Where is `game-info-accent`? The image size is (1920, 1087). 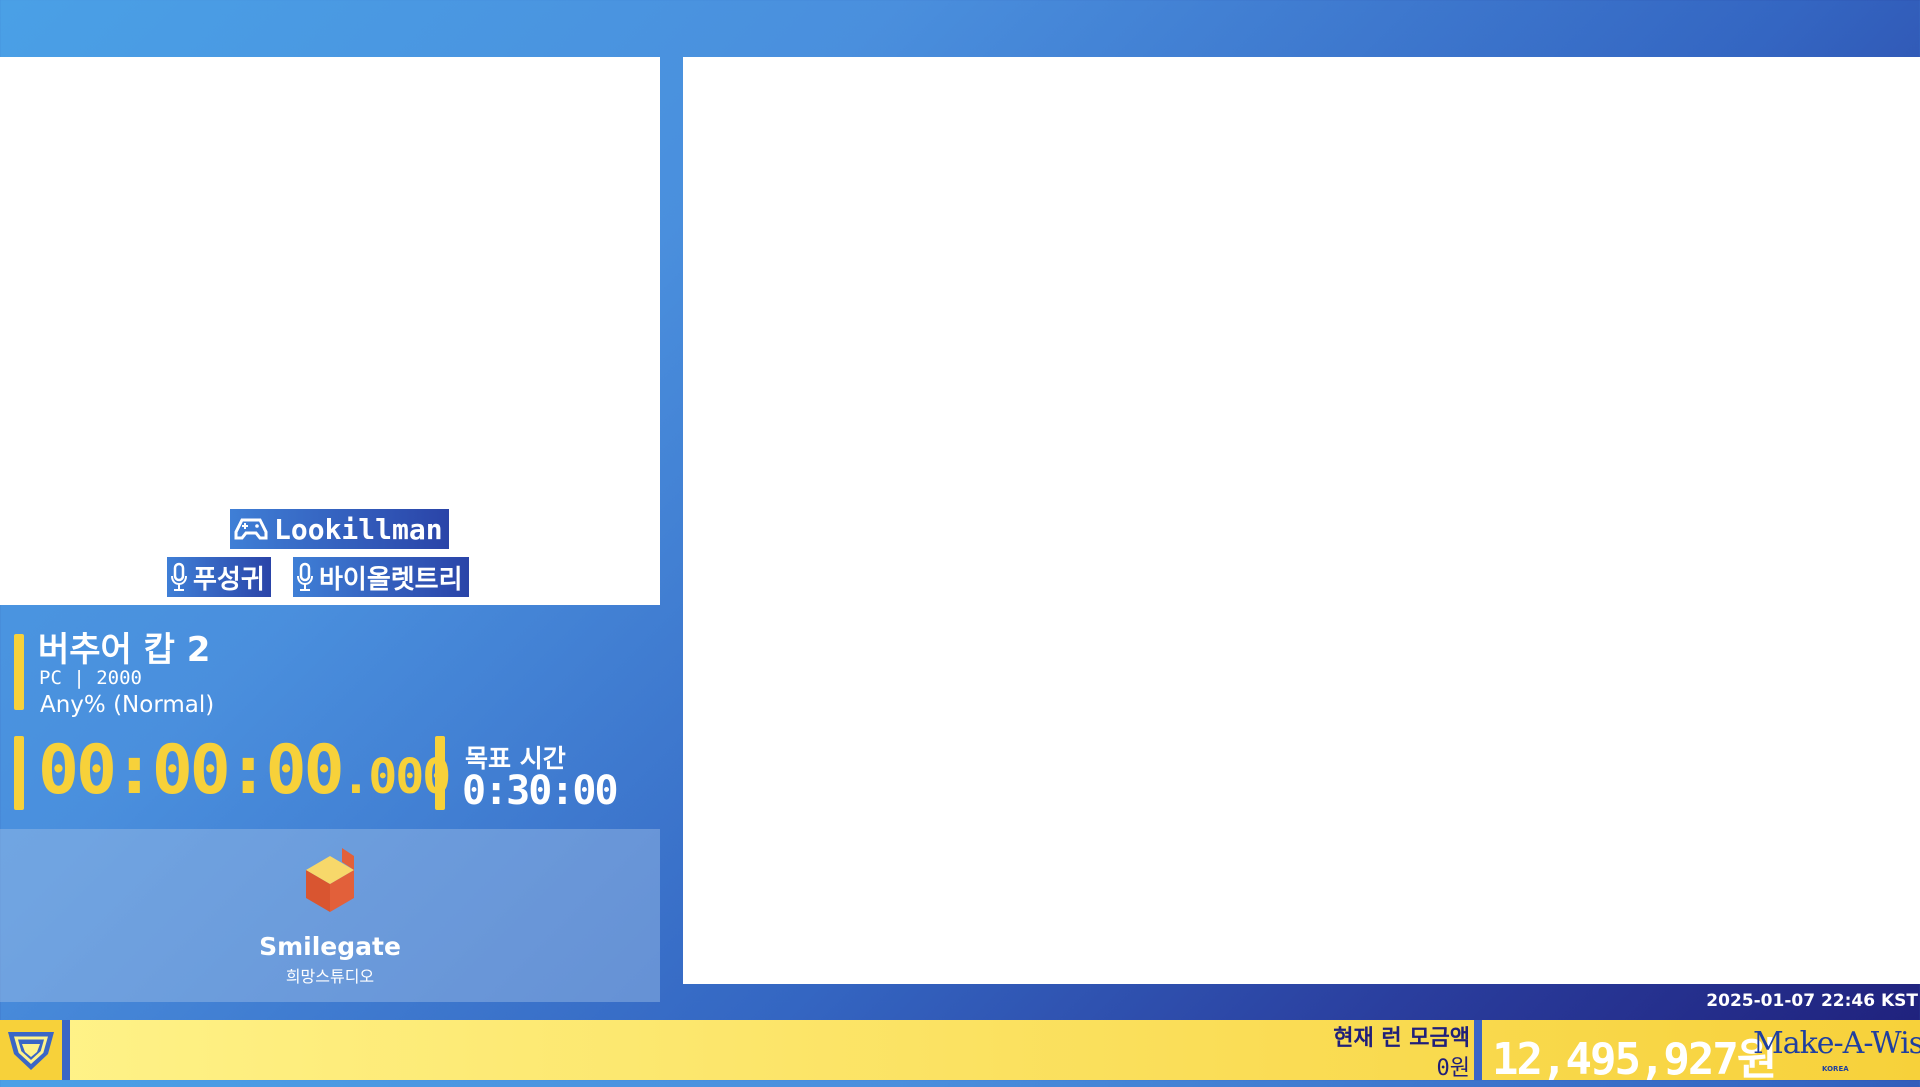 game-info-accent is located at coordinates (19, 672).